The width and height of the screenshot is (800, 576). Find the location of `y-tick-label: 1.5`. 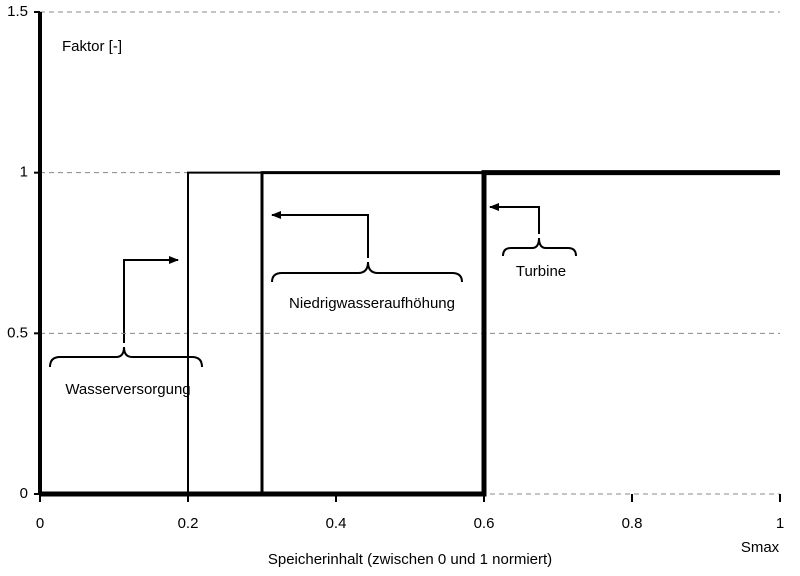

y-tick-label: 1.5 is located at coordinates (17, 11).